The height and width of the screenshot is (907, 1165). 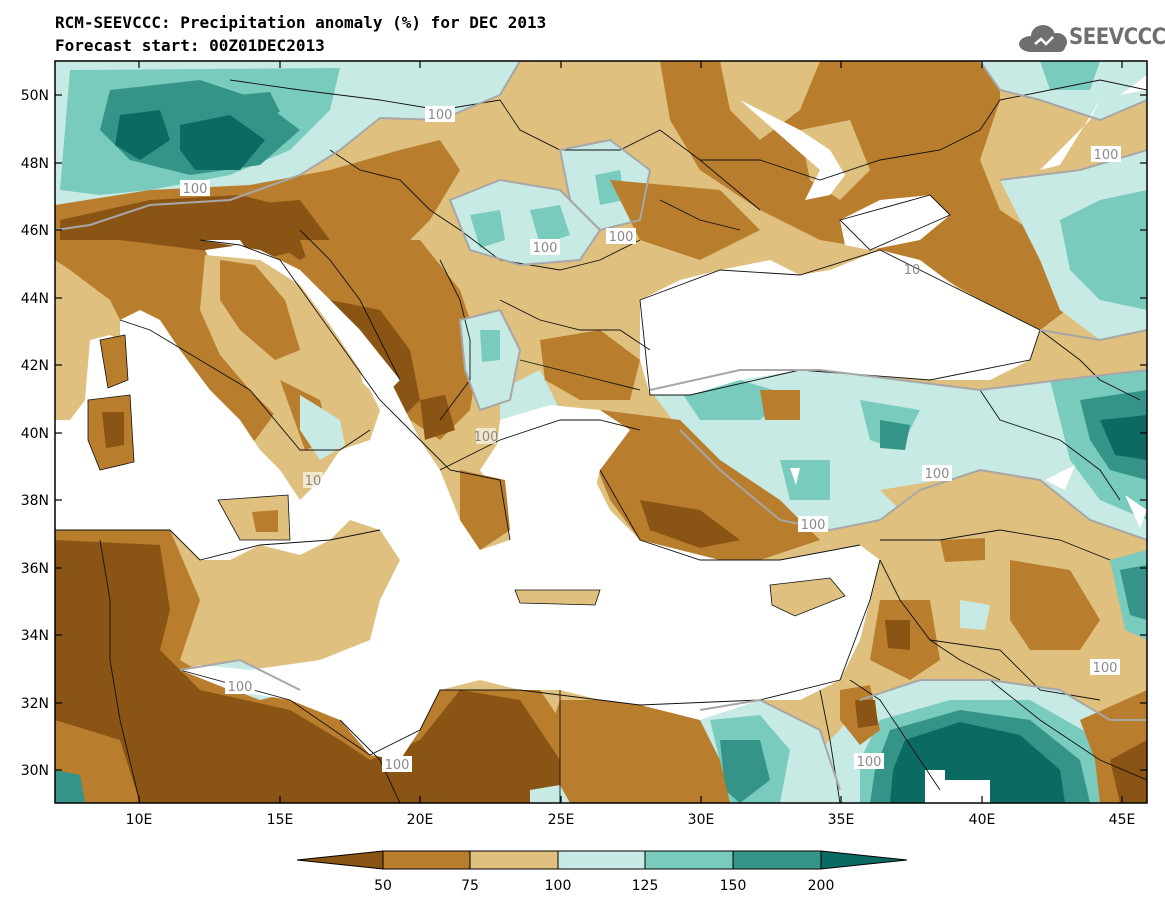 I want to click on colorbar, so click(x=602, y=860).